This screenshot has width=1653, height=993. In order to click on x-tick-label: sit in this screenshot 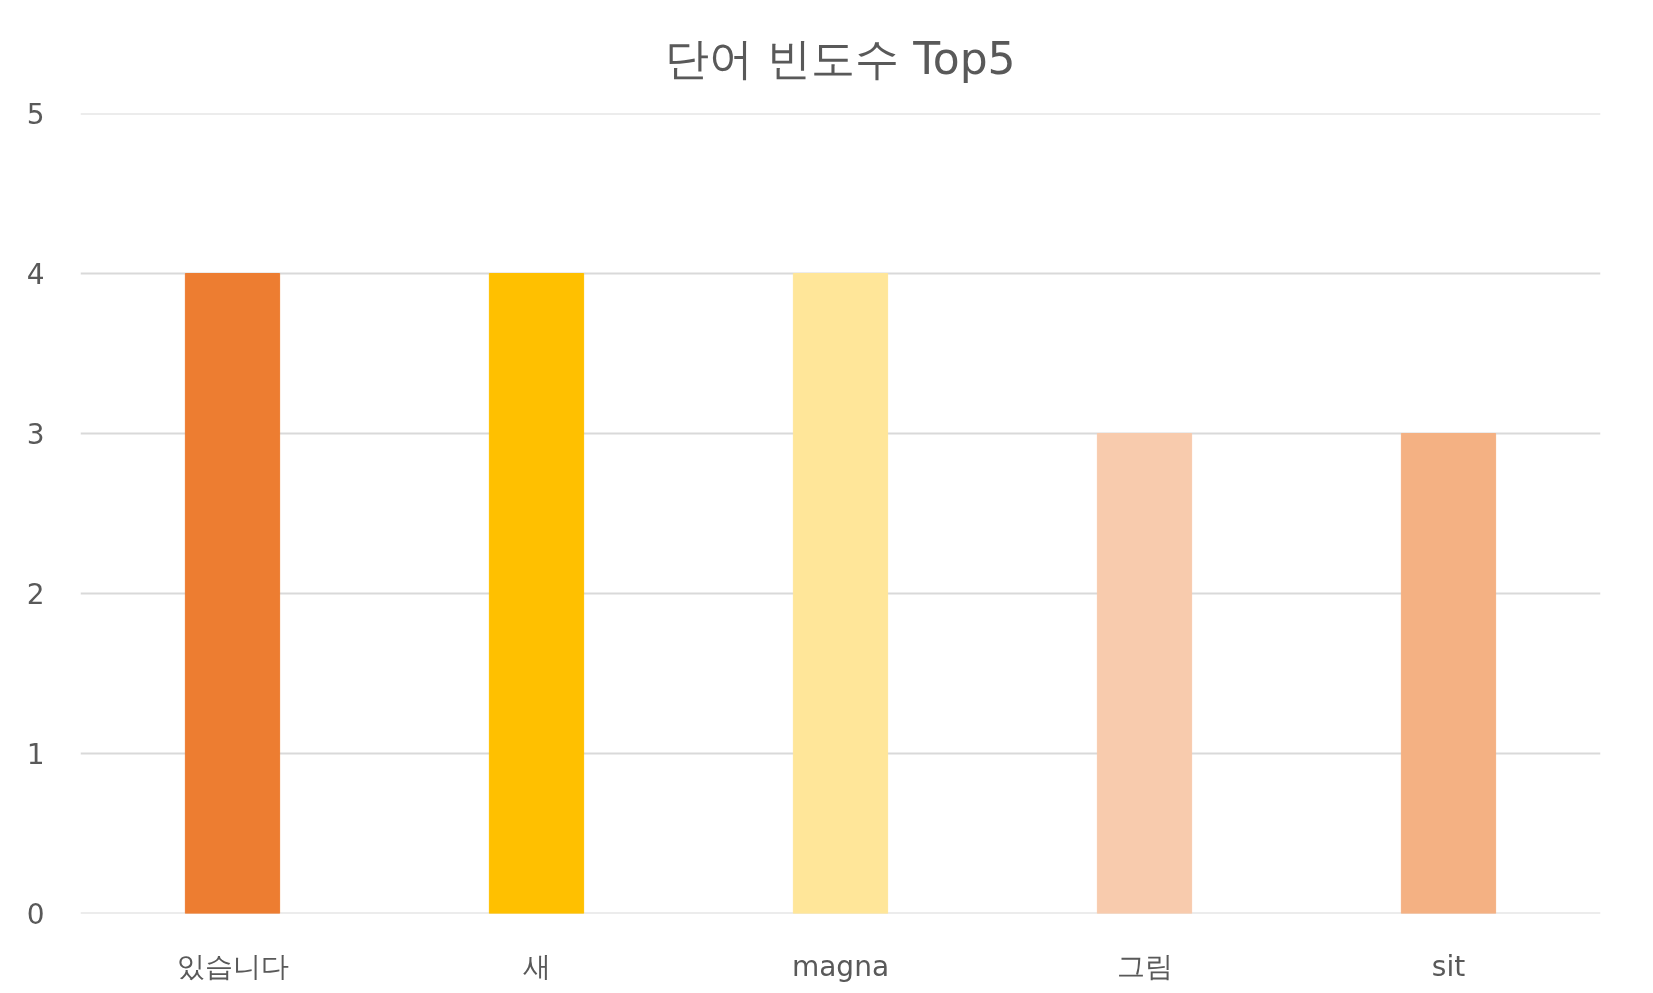, I will do `click(1448, 966)`.